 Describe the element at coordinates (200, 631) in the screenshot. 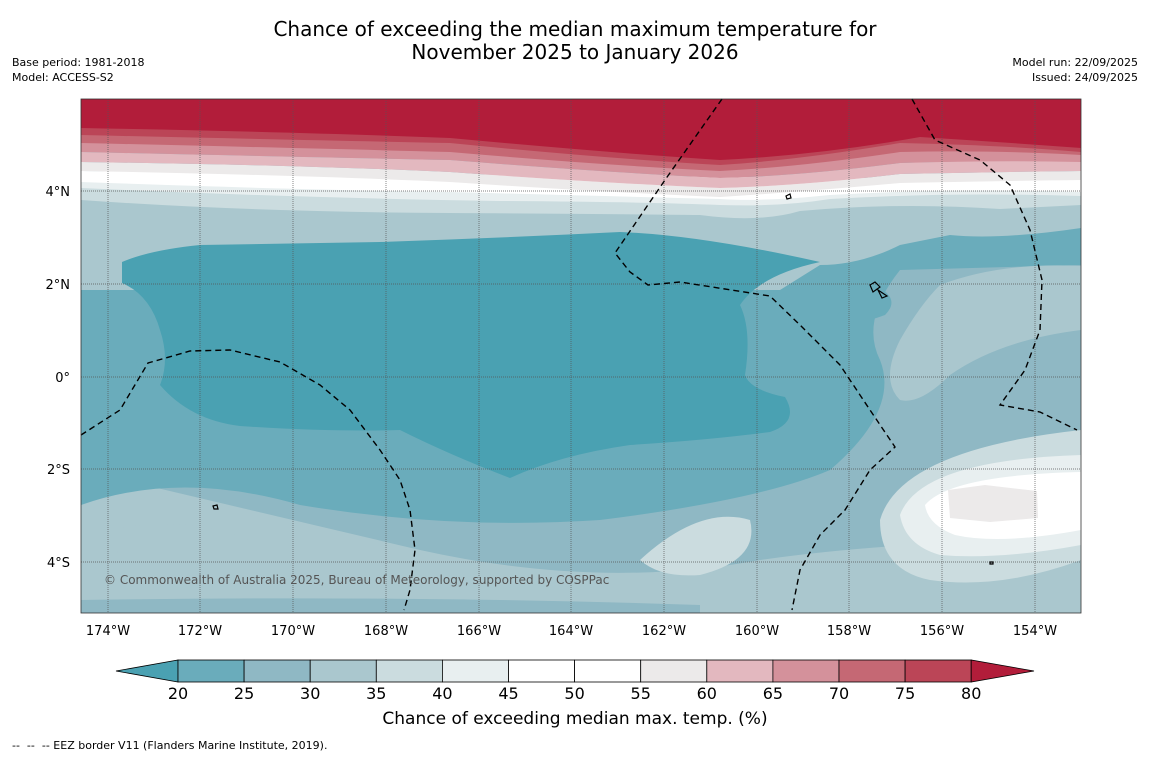

I see `longitude-label: 172°W` at that location.